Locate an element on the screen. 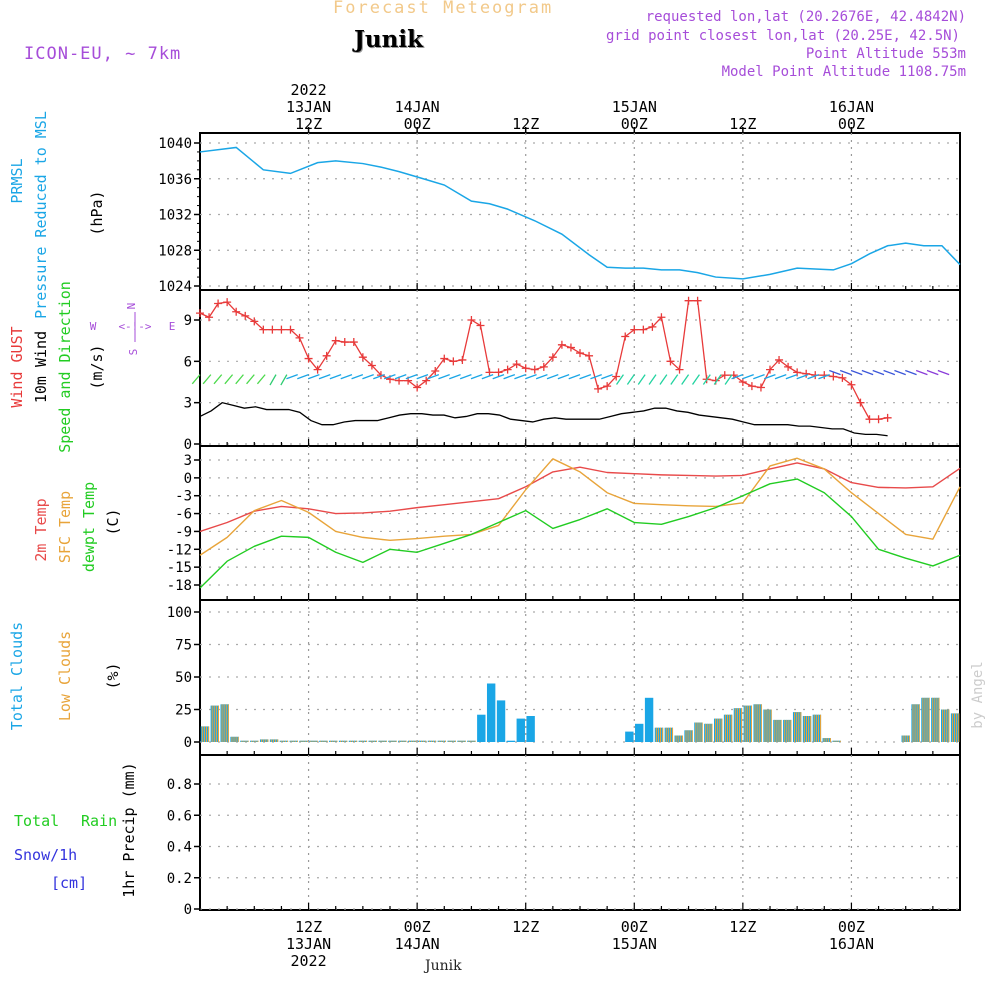 This screenshot has width=1000, height=1000. credit-watermark: by Angel is located at coordinates (978, 694).